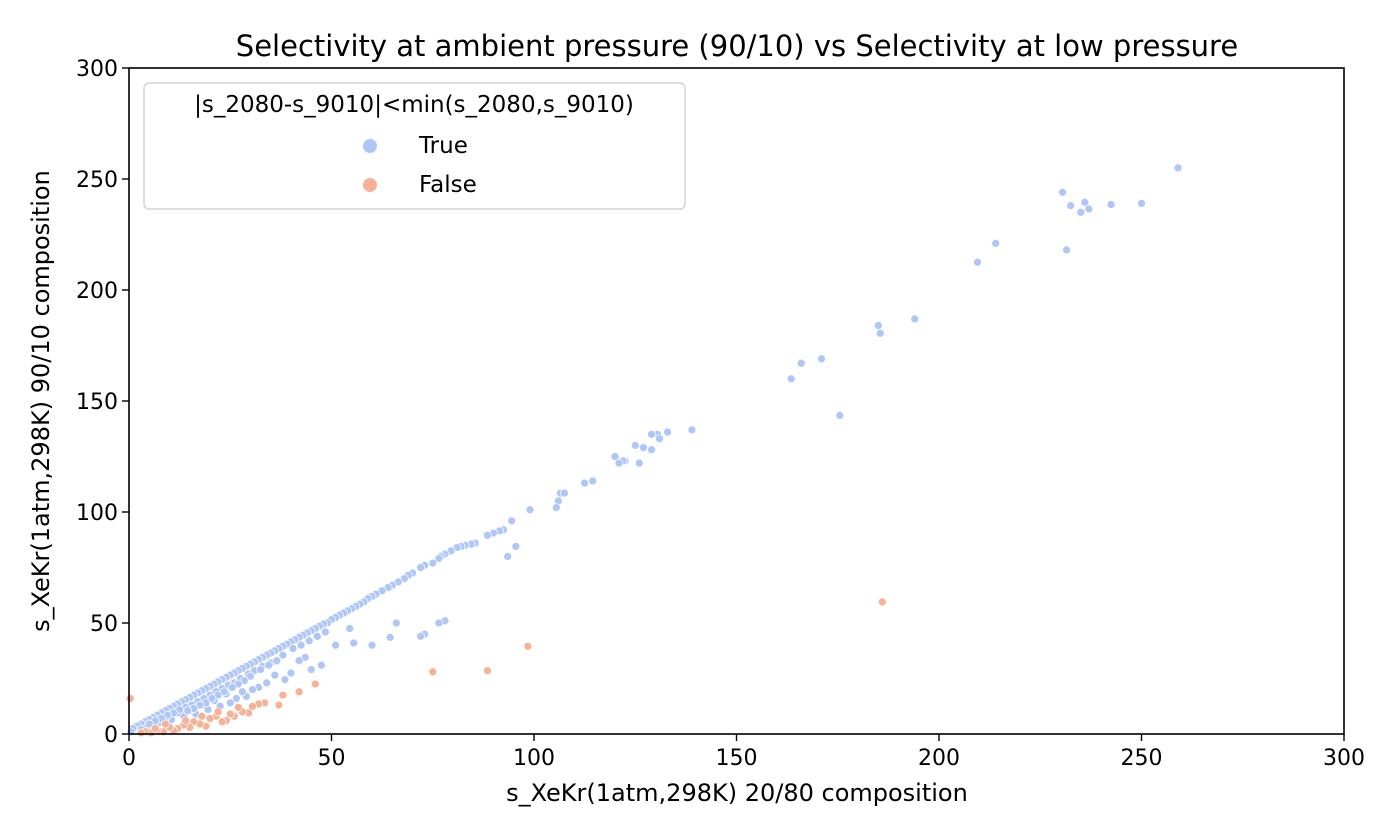 This screenshot has height=840, width=1400. I want to click on y-axis: 0 50 100 150 200 250 300, so click(102, 402).